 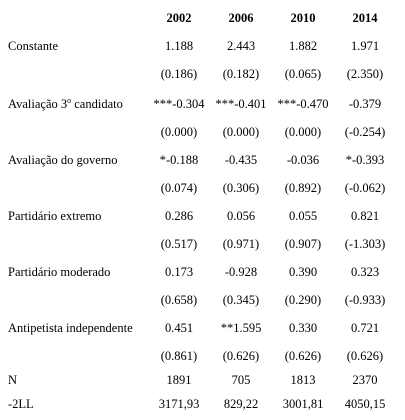 What do you see at coordinates (241, 404) in the screenshot?
I see `ll-2006: 829,22` at bounding box center [241, 404].